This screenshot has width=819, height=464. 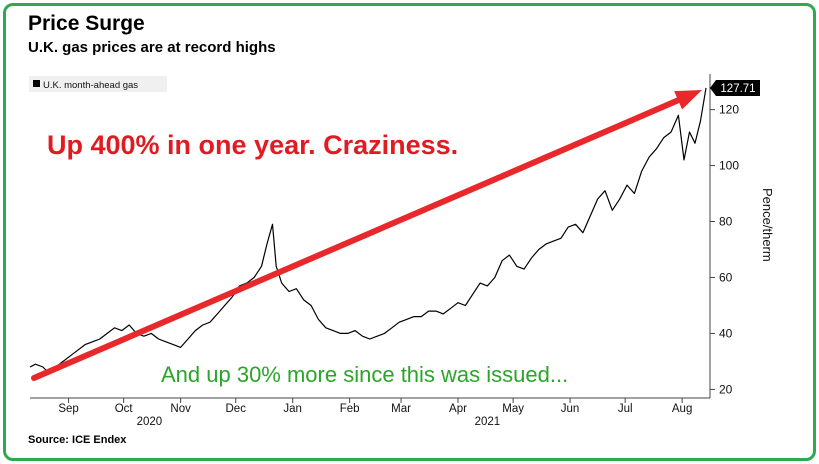 What do you see at coordinates (236, 409) in the screenshot?
I see `x-tick-label: Dec` at bounding box center [236, 409].